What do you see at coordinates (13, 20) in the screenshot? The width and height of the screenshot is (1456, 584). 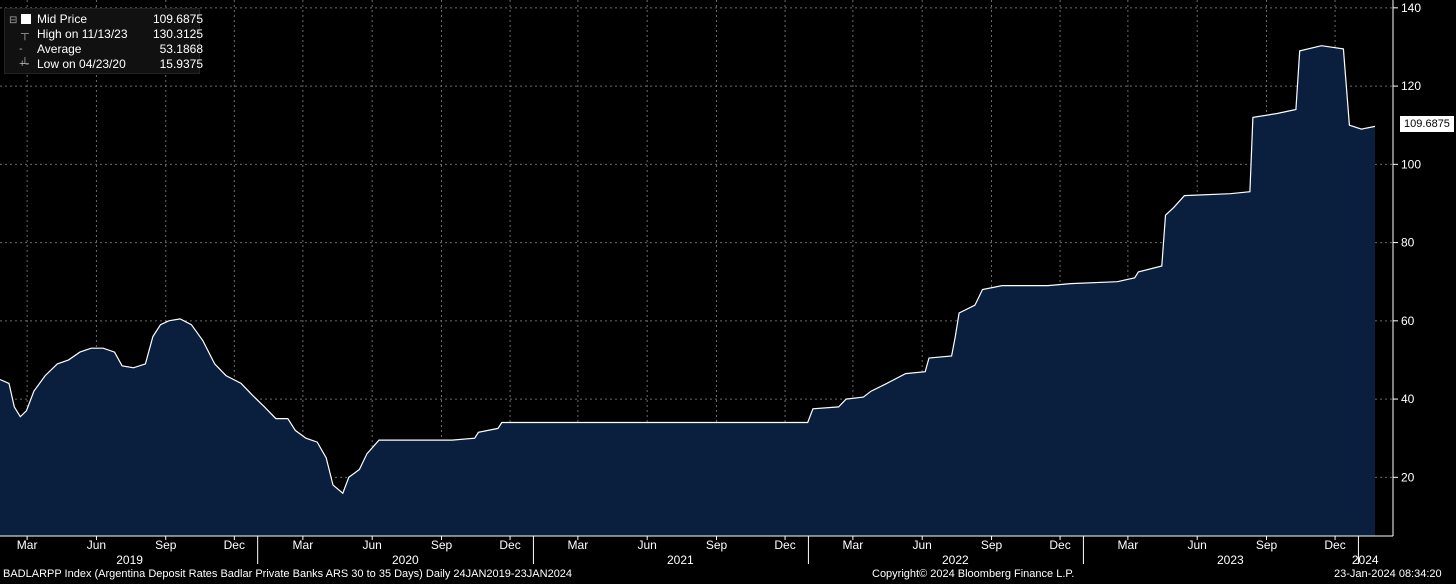 I see `collapse-icon: ⊟` at bounding box center [13, 20].